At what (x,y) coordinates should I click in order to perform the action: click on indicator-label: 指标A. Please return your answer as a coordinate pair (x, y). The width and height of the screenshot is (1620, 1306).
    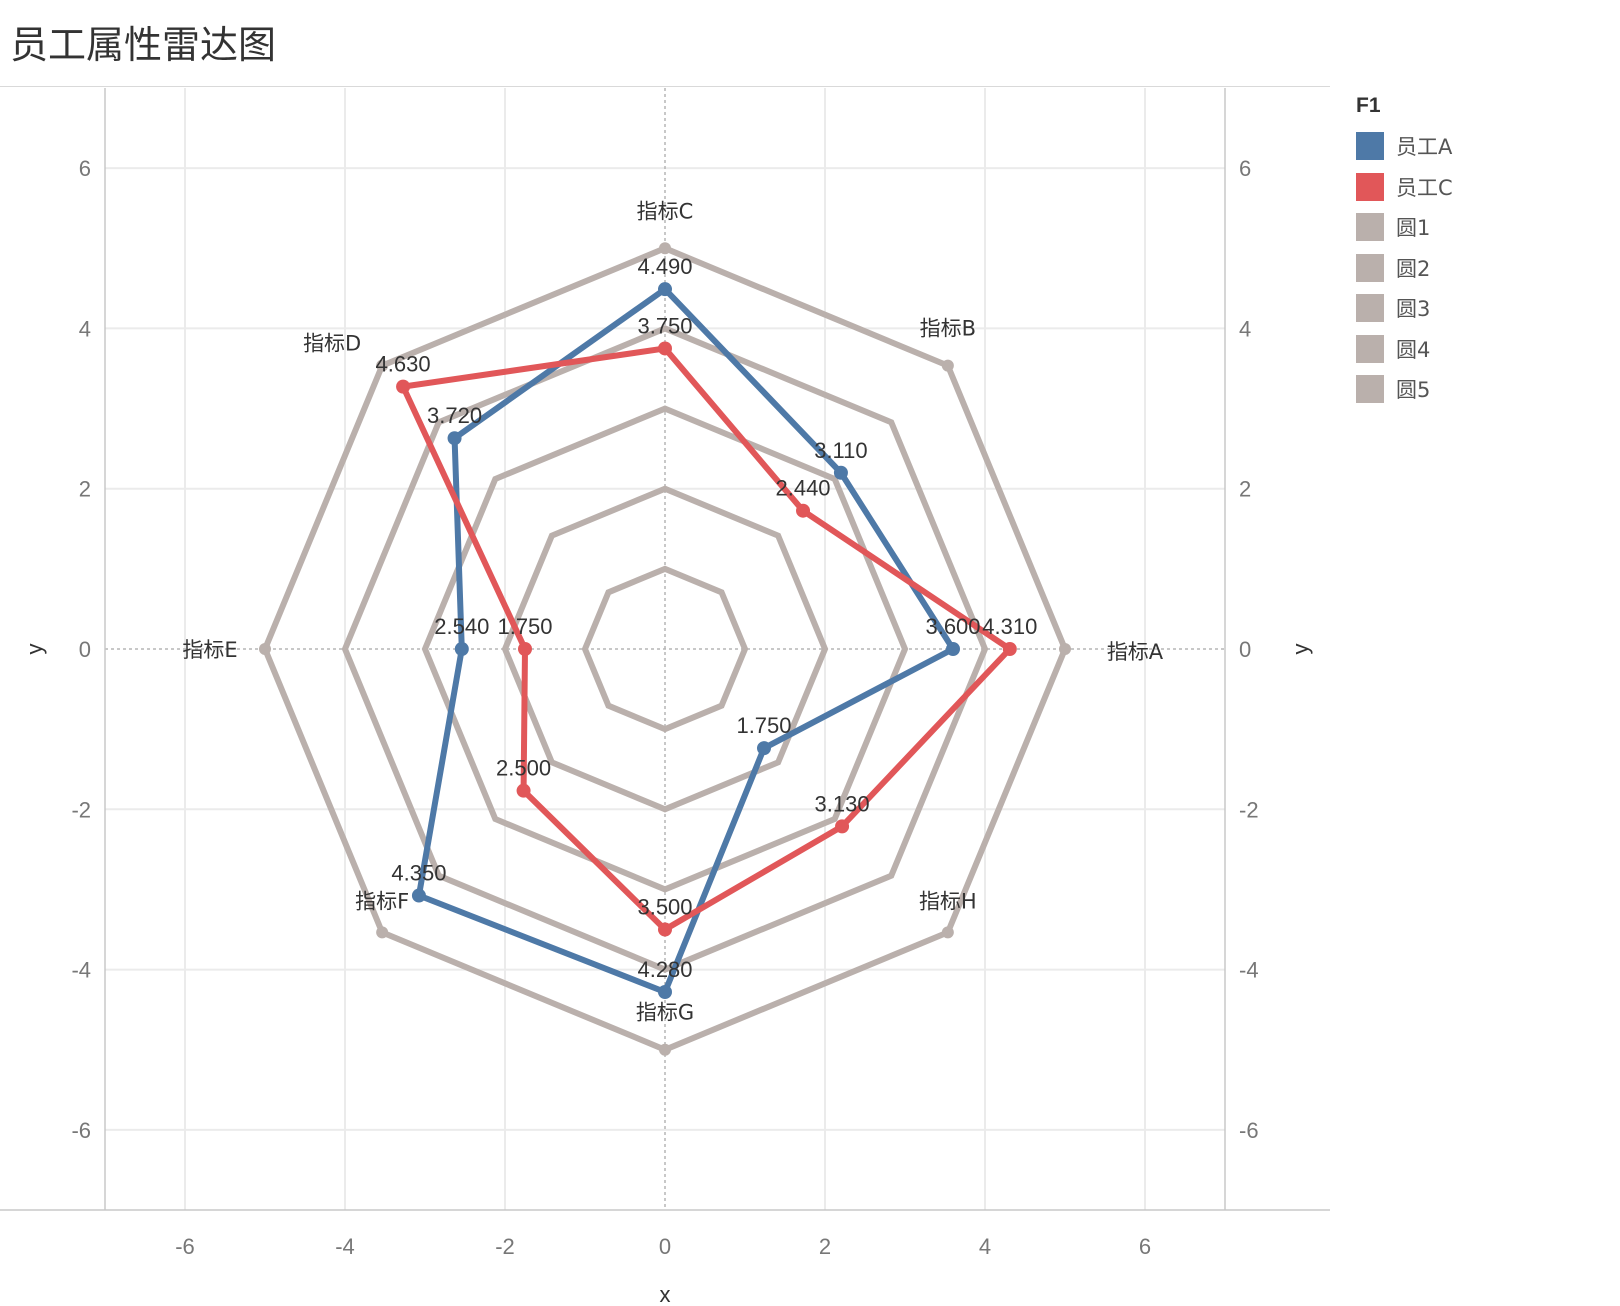
    Looking at the image, I should click on (1135, 652).